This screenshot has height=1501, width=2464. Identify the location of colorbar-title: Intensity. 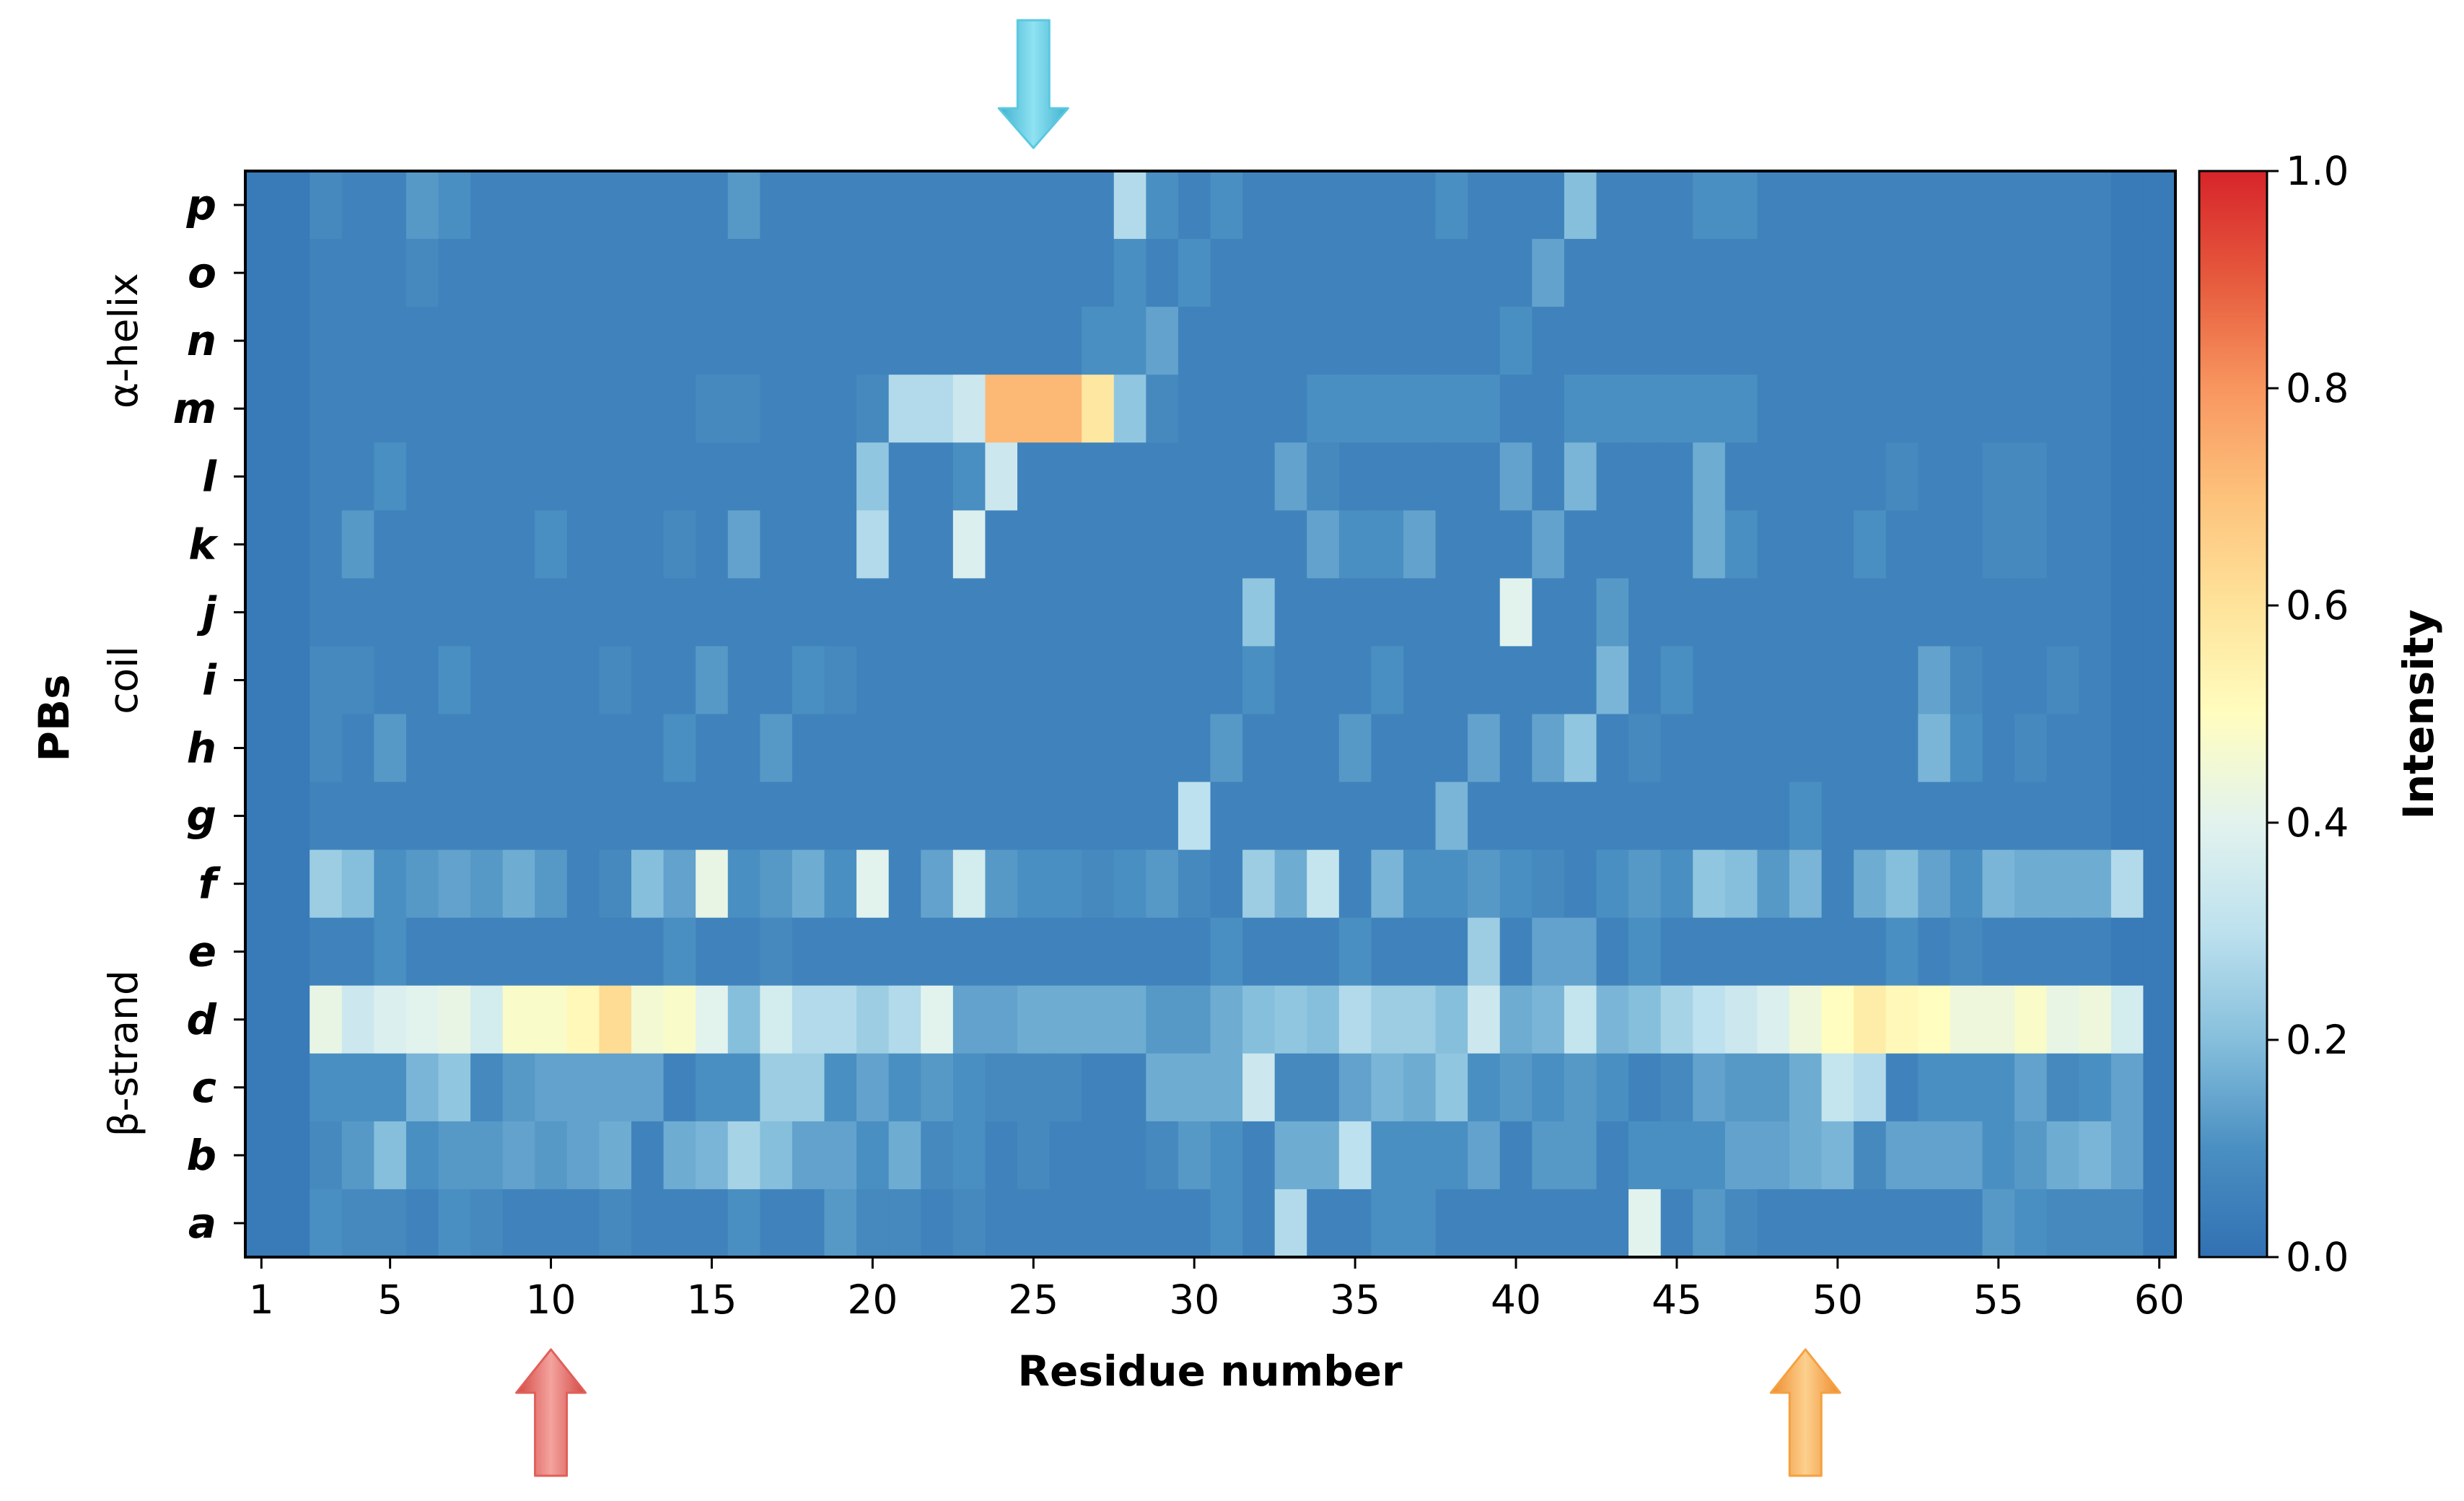
(2418, 714).